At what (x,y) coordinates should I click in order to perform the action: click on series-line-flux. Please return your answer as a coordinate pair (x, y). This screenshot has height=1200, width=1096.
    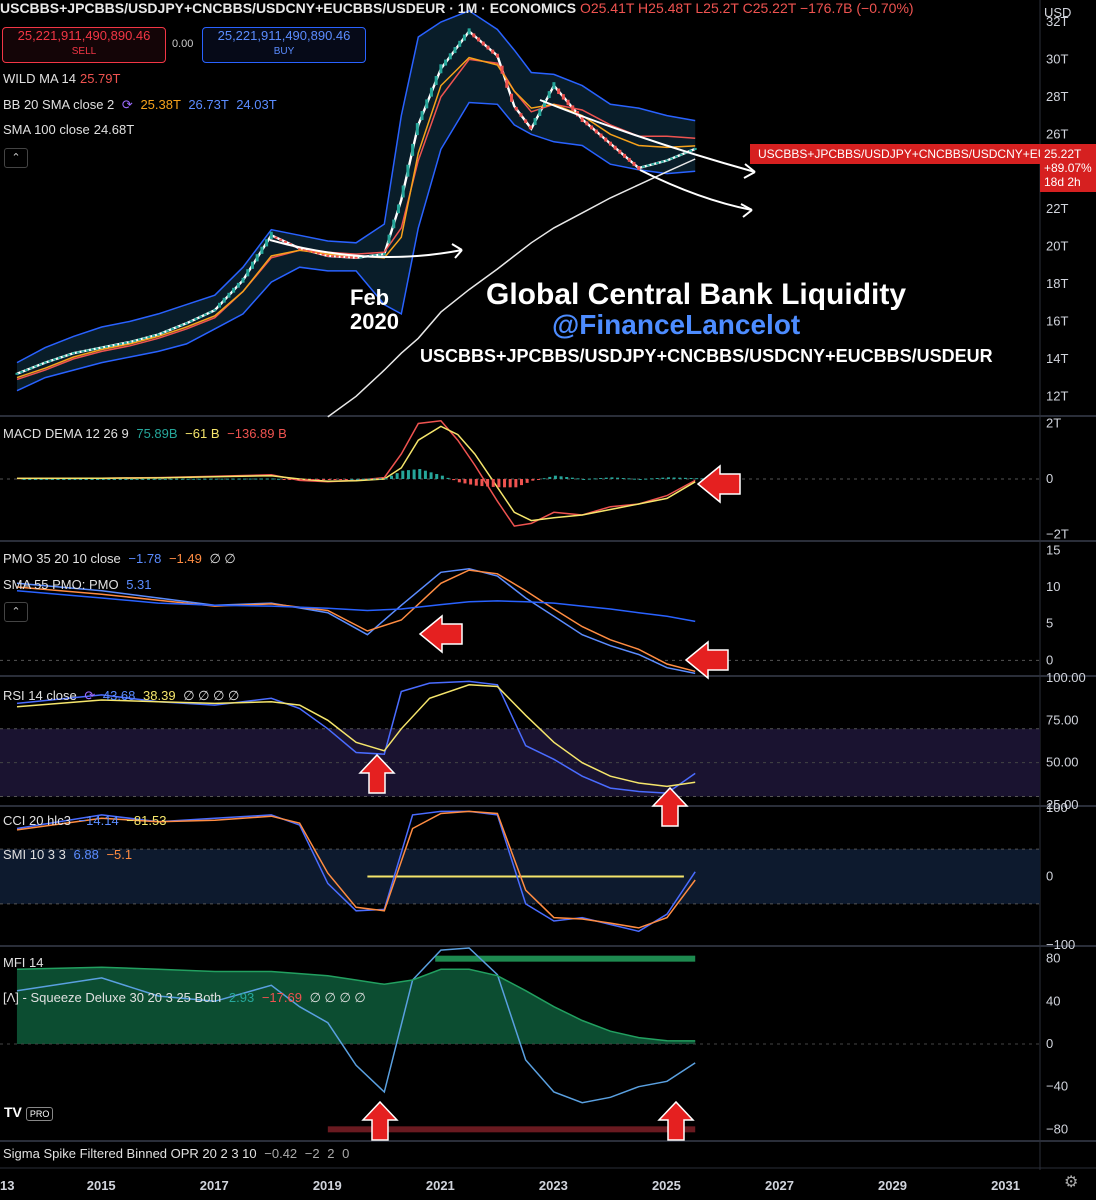
    Looking at the image, I should click on (356, 1004).